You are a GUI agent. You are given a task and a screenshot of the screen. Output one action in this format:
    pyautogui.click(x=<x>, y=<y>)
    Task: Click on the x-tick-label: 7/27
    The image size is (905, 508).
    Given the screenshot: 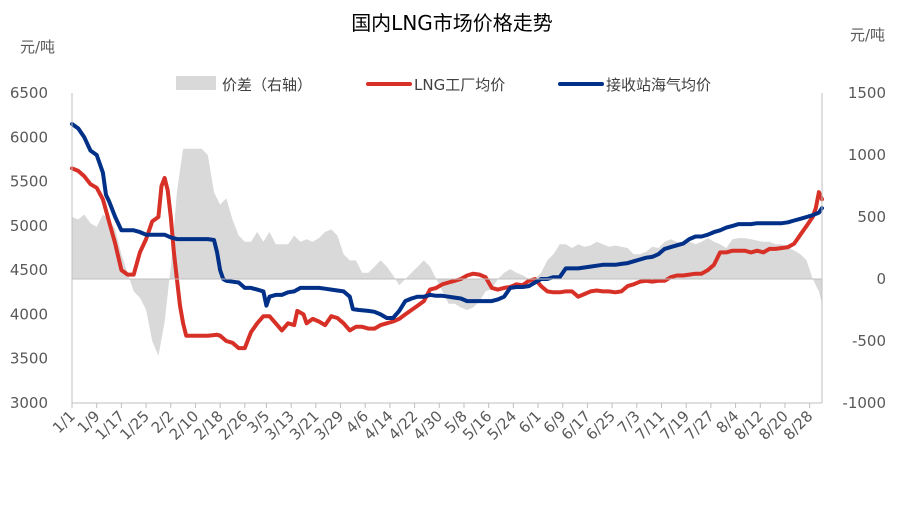 What is the action you would take?
    pyautogui.click(x=699, y=425)
    